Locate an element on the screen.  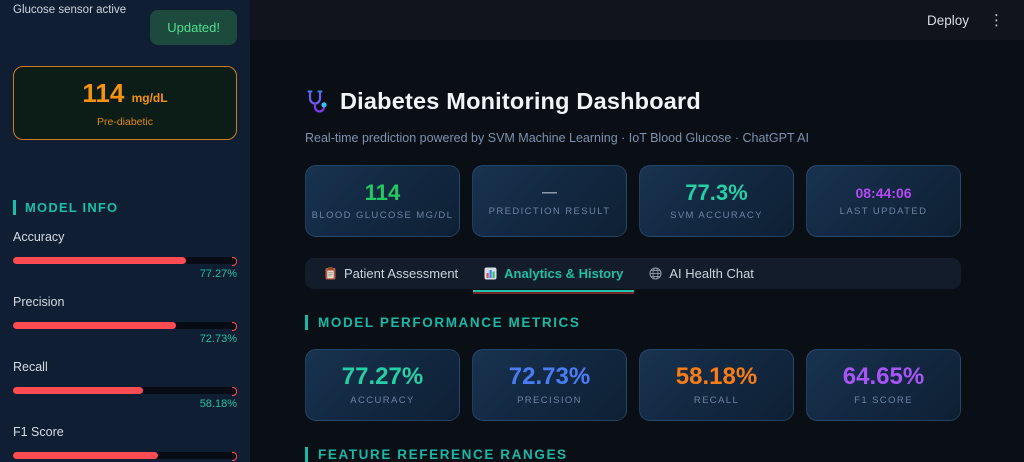
stat-value: 114 is located at coordinates (382, 192).